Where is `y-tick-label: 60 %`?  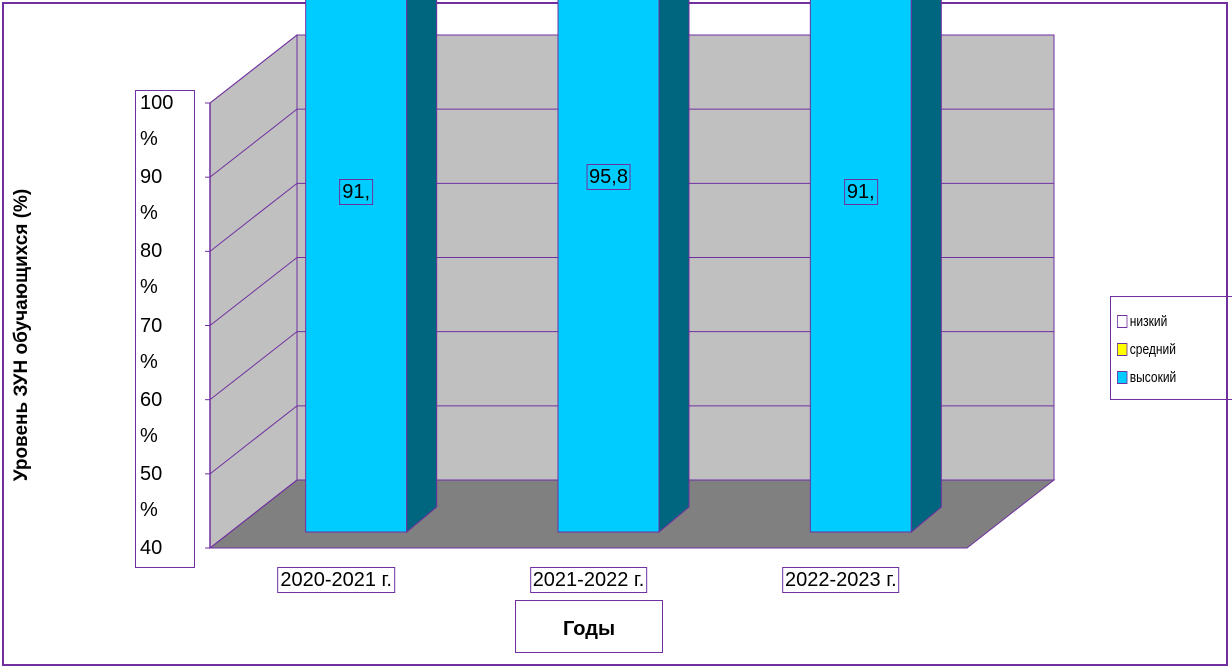 y-tick-label: 60 % is located at coordinates (151, 417).